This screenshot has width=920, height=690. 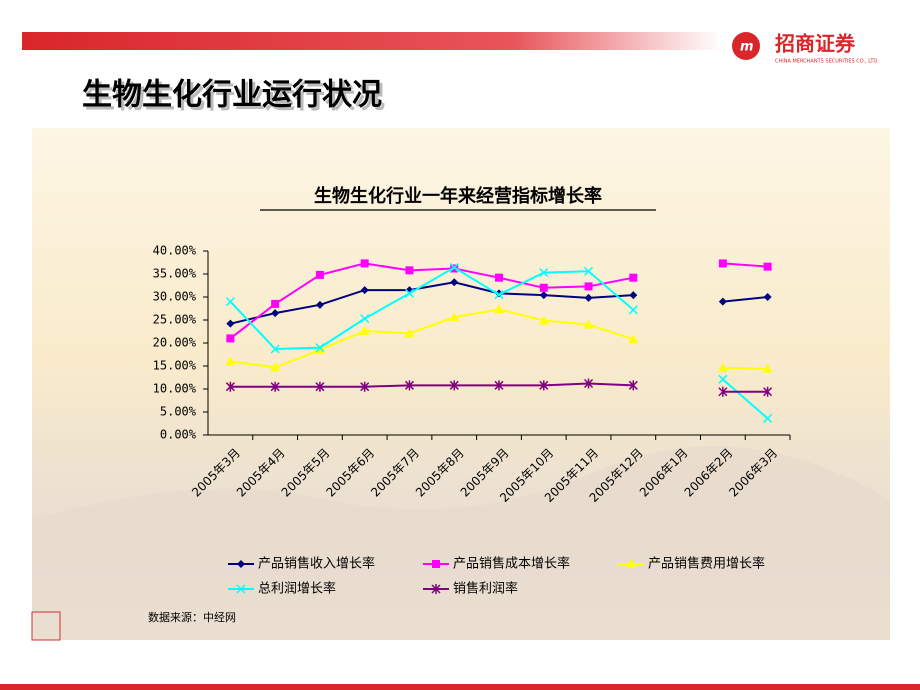 I want to click on stamp, so click(x=46, y=626).